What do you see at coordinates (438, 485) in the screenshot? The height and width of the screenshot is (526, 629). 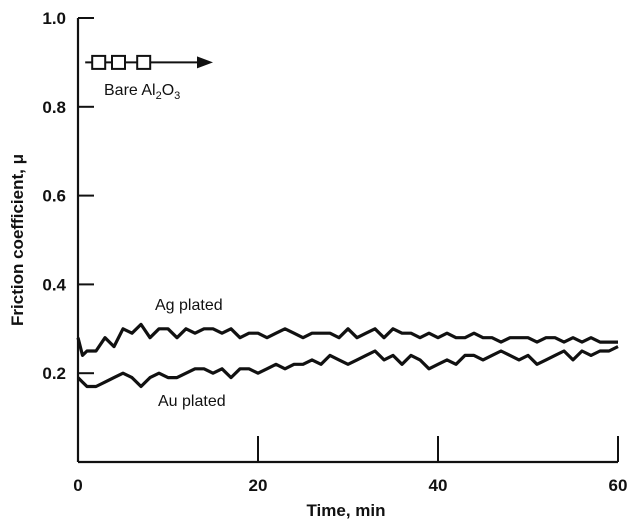 I see `x-tick-label: 40` at bounding box center [438, 485].